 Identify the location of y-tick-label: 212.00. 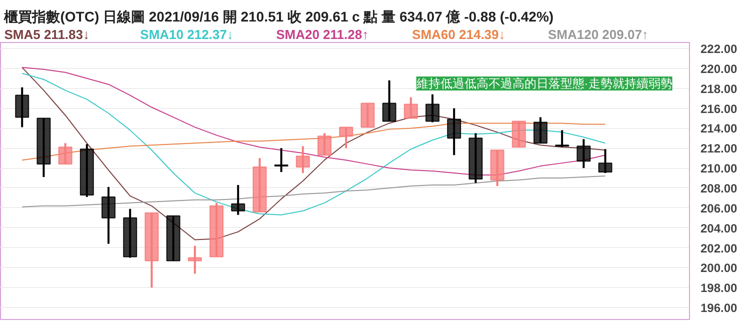
(719, 149).